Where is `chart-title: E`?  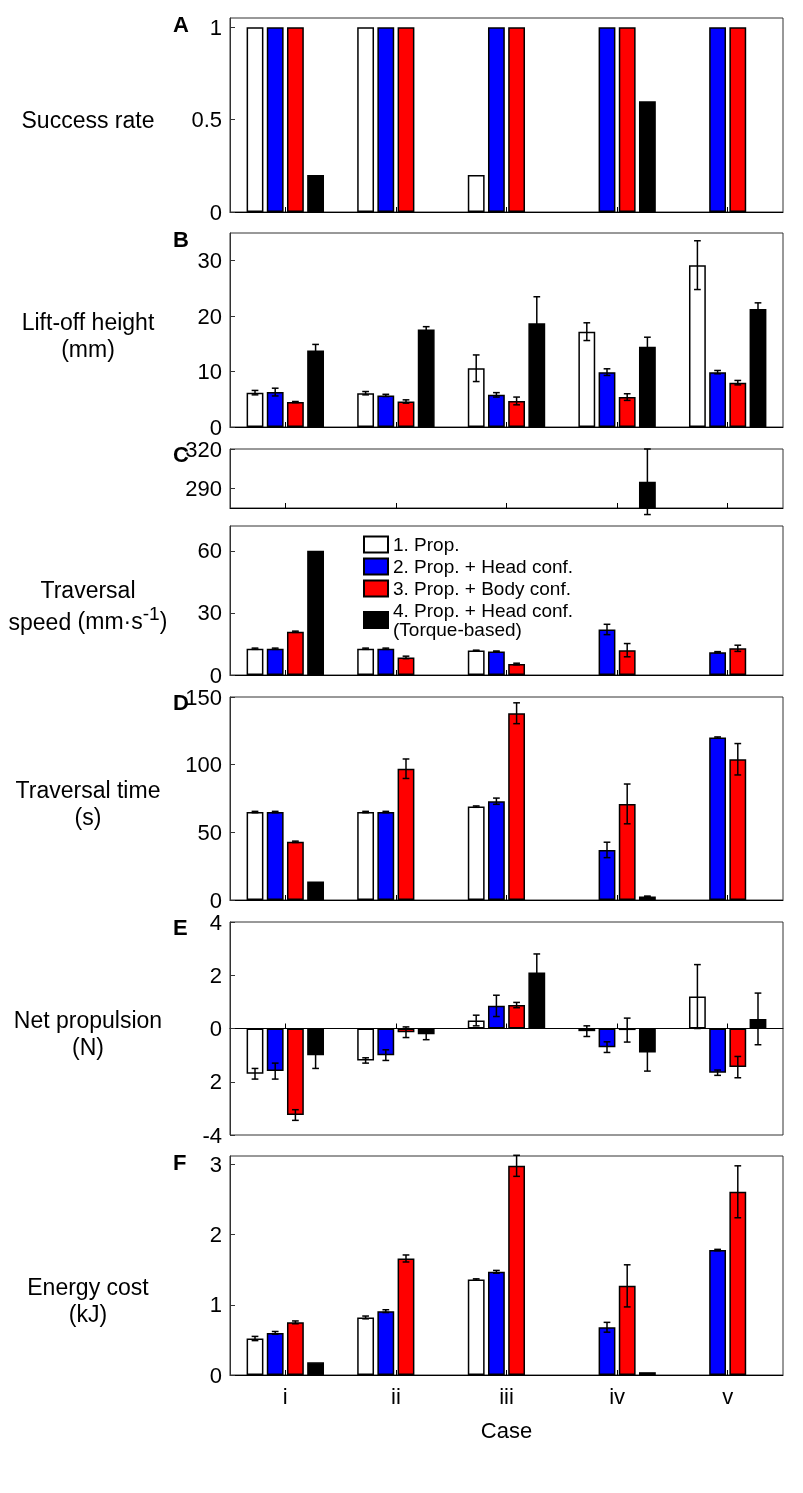 chart-title: E is located at coordinates (180, 927).